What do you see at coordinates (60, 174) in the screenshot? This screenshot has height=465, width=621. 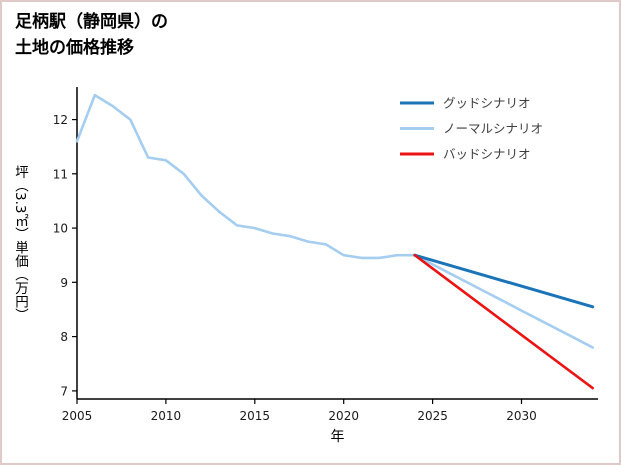 I see `y-tick-label: 11` at bounding box center [60, 174].